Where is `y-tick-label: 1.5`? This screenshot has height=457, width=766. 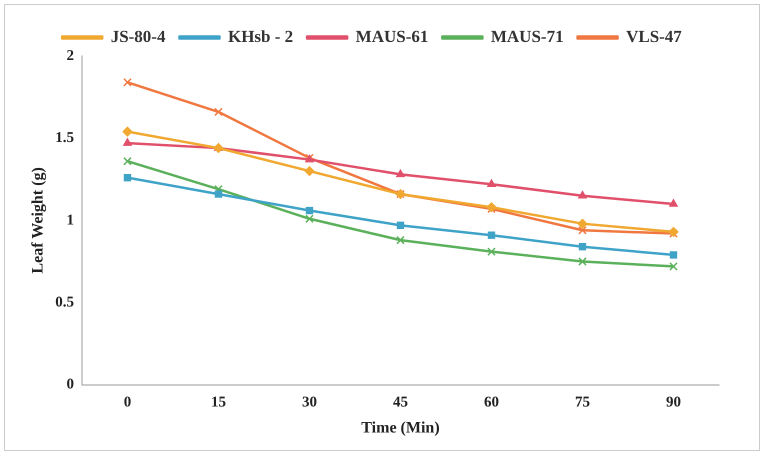
y-tick-label: 1.5 is located at coordinates (64, 138).